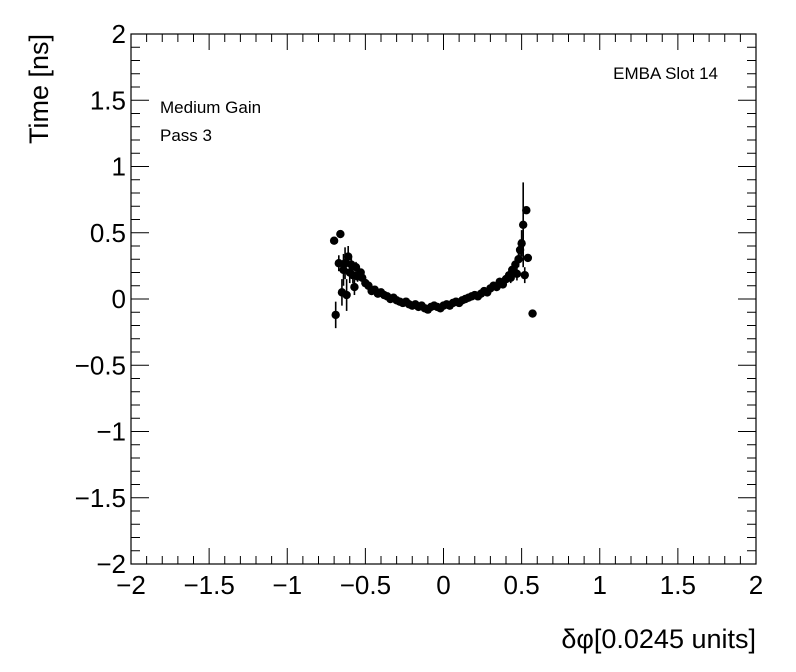 The width and height of the screenshot is (796, 672). I want to click on y-tick-label: −1, so click(111, 432).